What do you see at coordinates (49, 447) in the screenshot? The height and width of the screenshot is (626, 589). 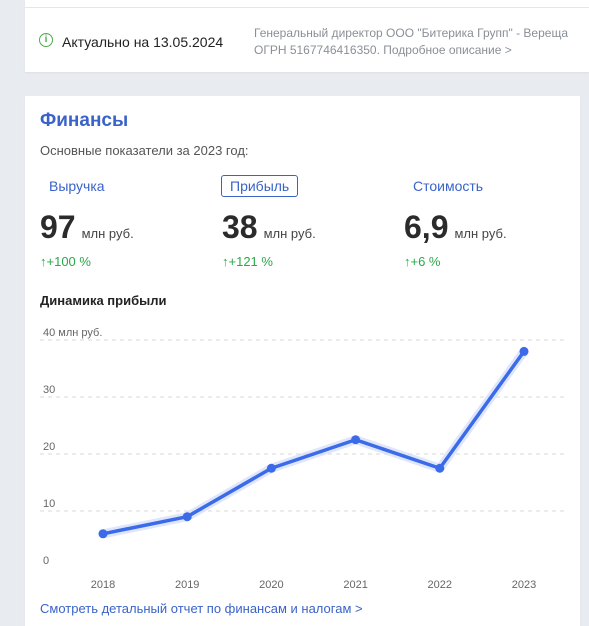 I see `y-tick-label: 20` at bounding box center [49, 447].